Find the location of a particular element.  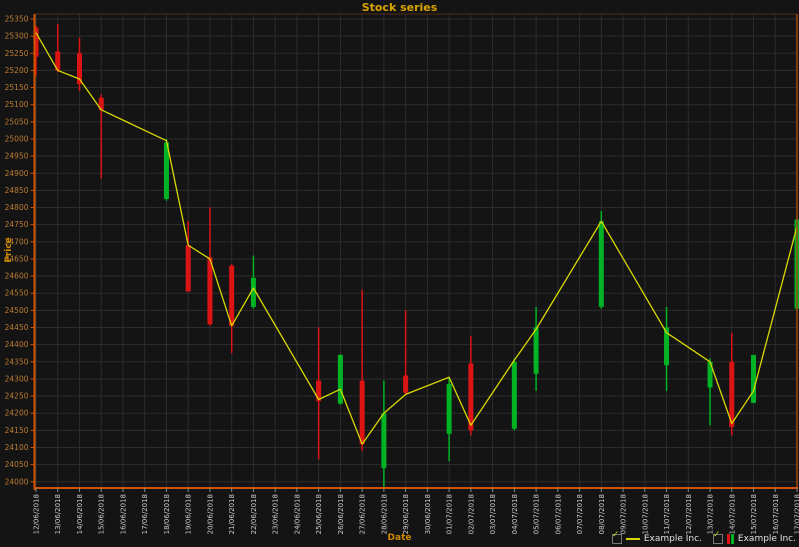

x-tick-label: 26/06/2018 is located at coordinates (341, 514).